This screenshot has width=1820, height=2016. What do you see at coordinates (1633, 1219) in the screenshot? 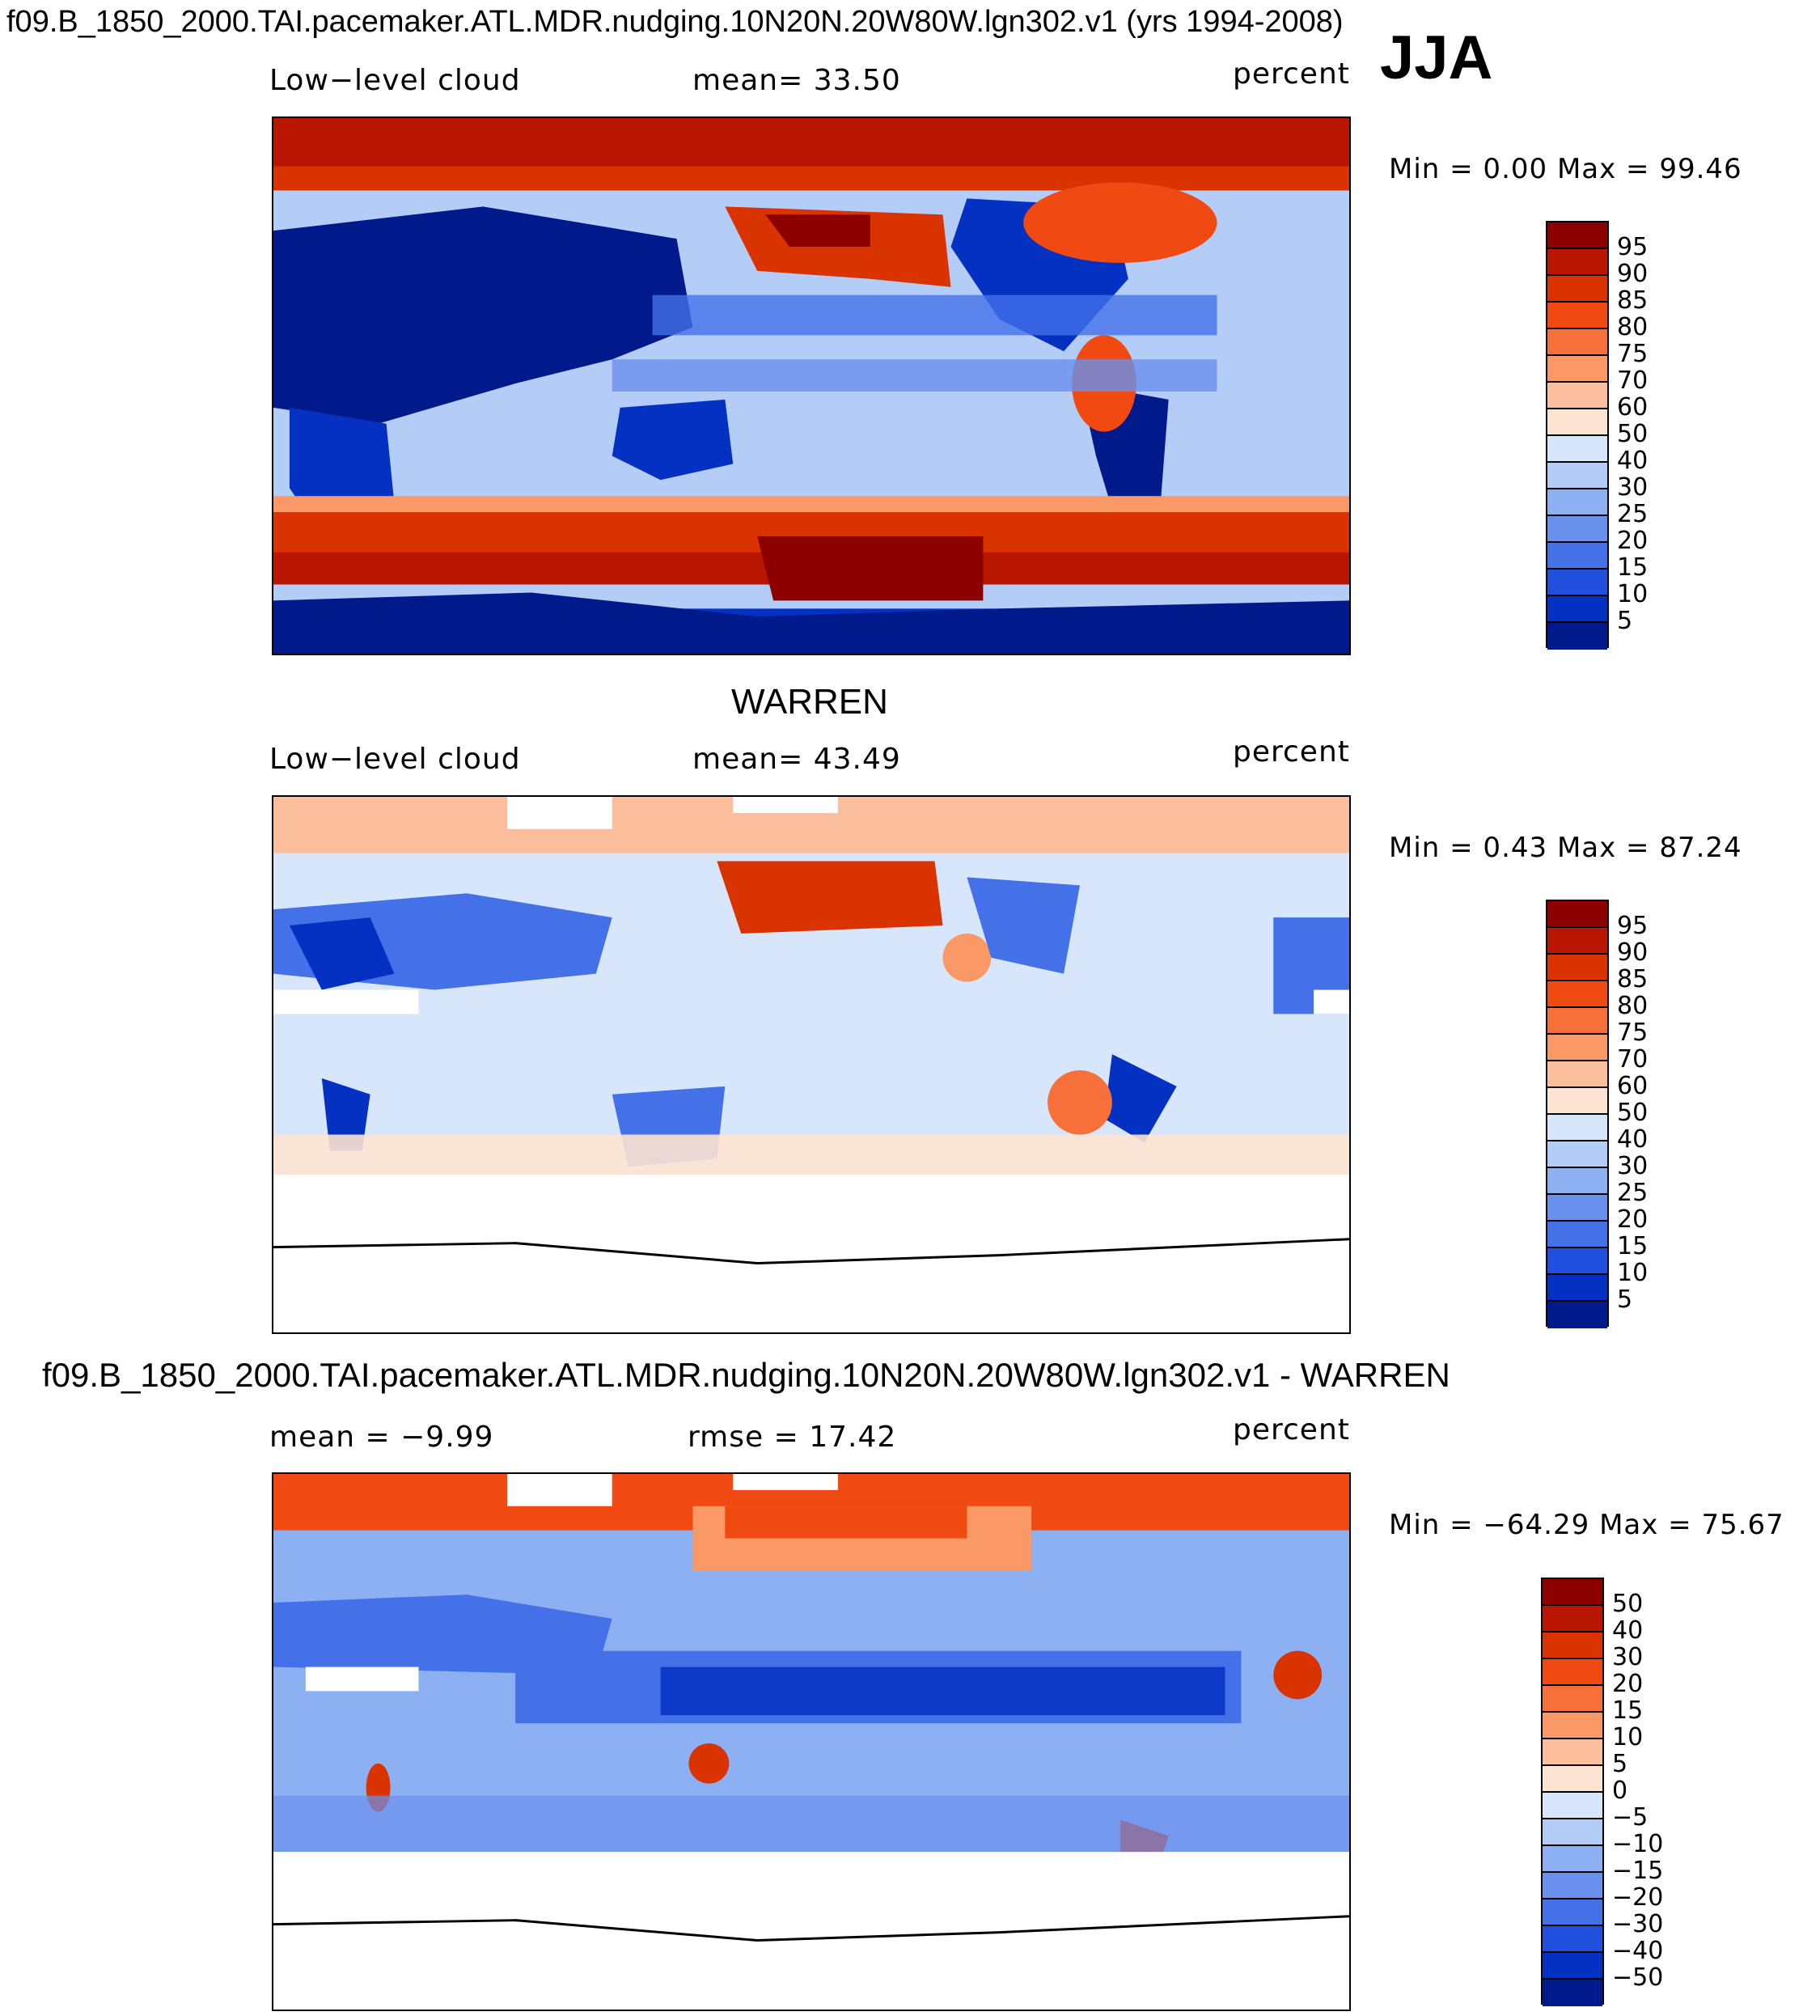
I see `colorbar-tick-label: 20` at bounding box center [1633, 1219].